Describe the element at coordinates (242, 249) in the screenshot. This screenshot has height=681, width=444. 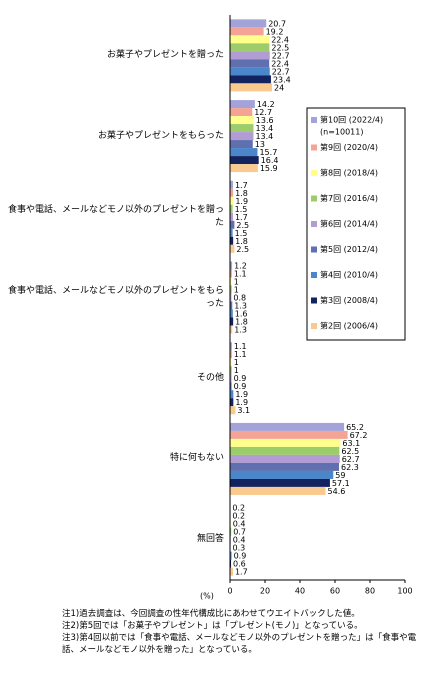
I see `value-label: 2.5` at that location.